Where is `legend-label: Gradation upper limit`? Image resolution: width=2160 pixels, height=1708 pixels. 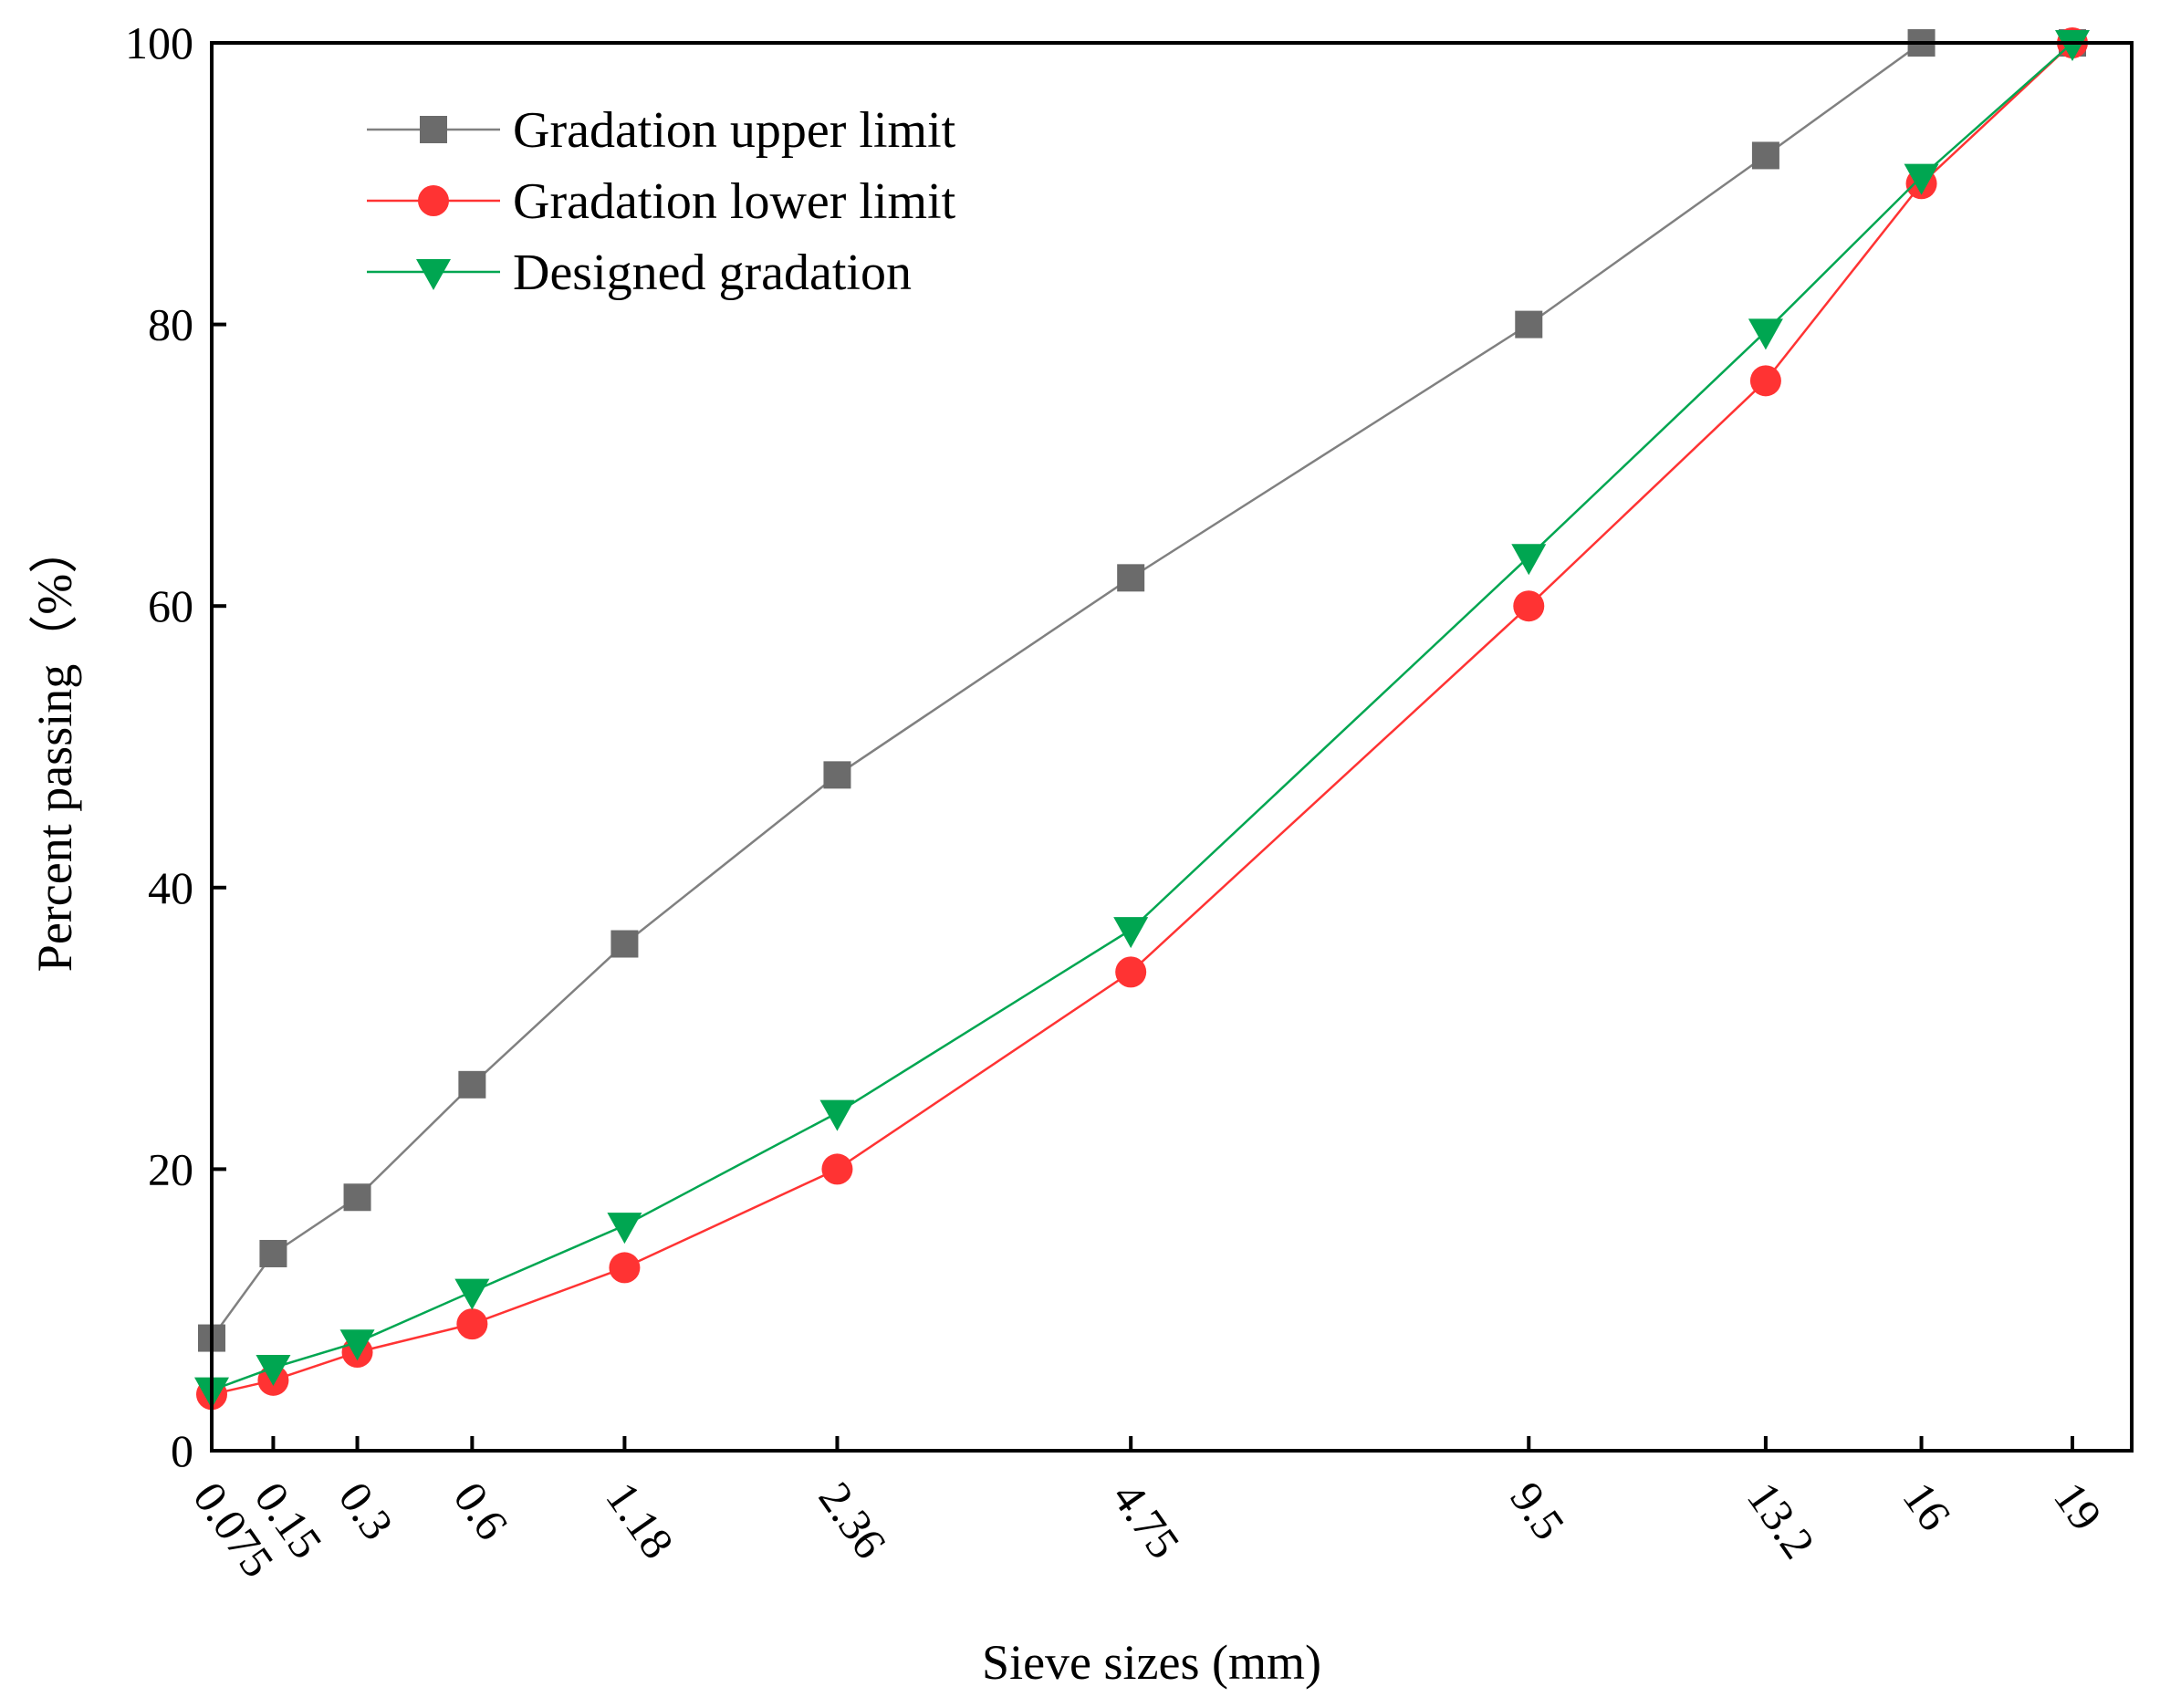 legend-label: Gradation upper limit is located at coordinates (735, 130).